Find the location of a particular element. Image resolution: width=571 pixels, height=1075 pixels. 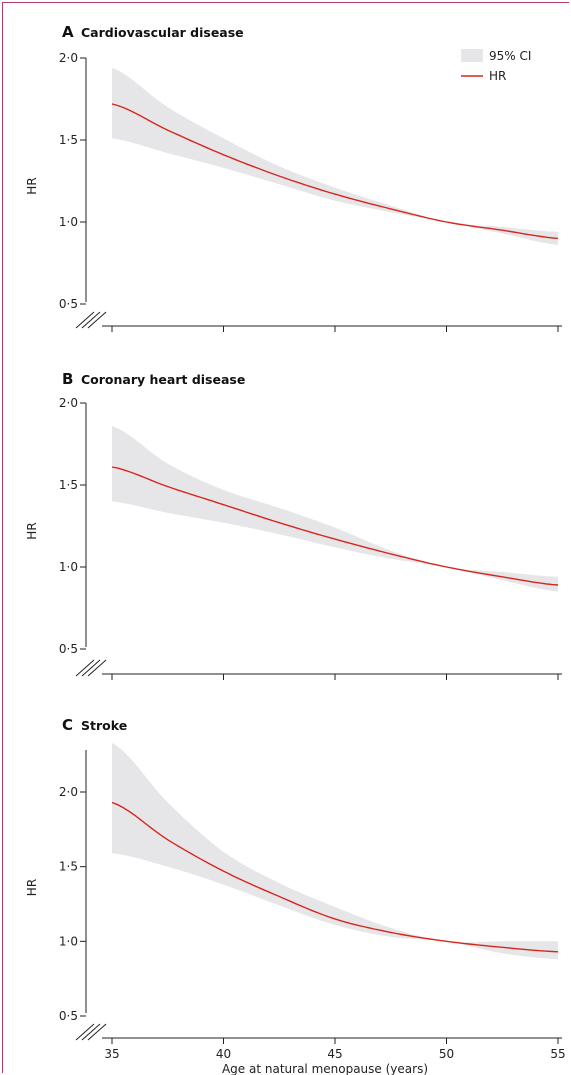

panel-title: Stroke is located at coordinates (104, 725).